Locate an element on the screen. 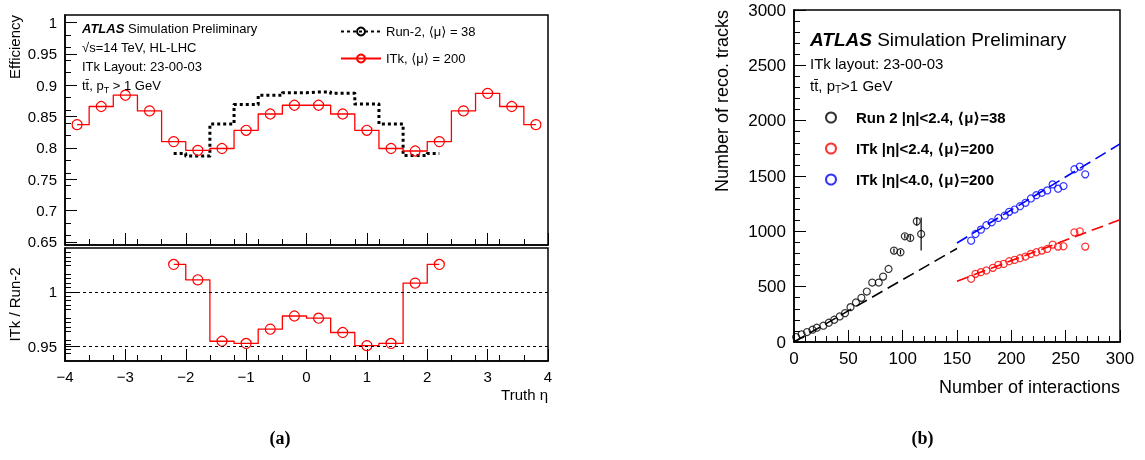  annotation: ITk layout: 23-00-03 is located at coordinates (877, 63).